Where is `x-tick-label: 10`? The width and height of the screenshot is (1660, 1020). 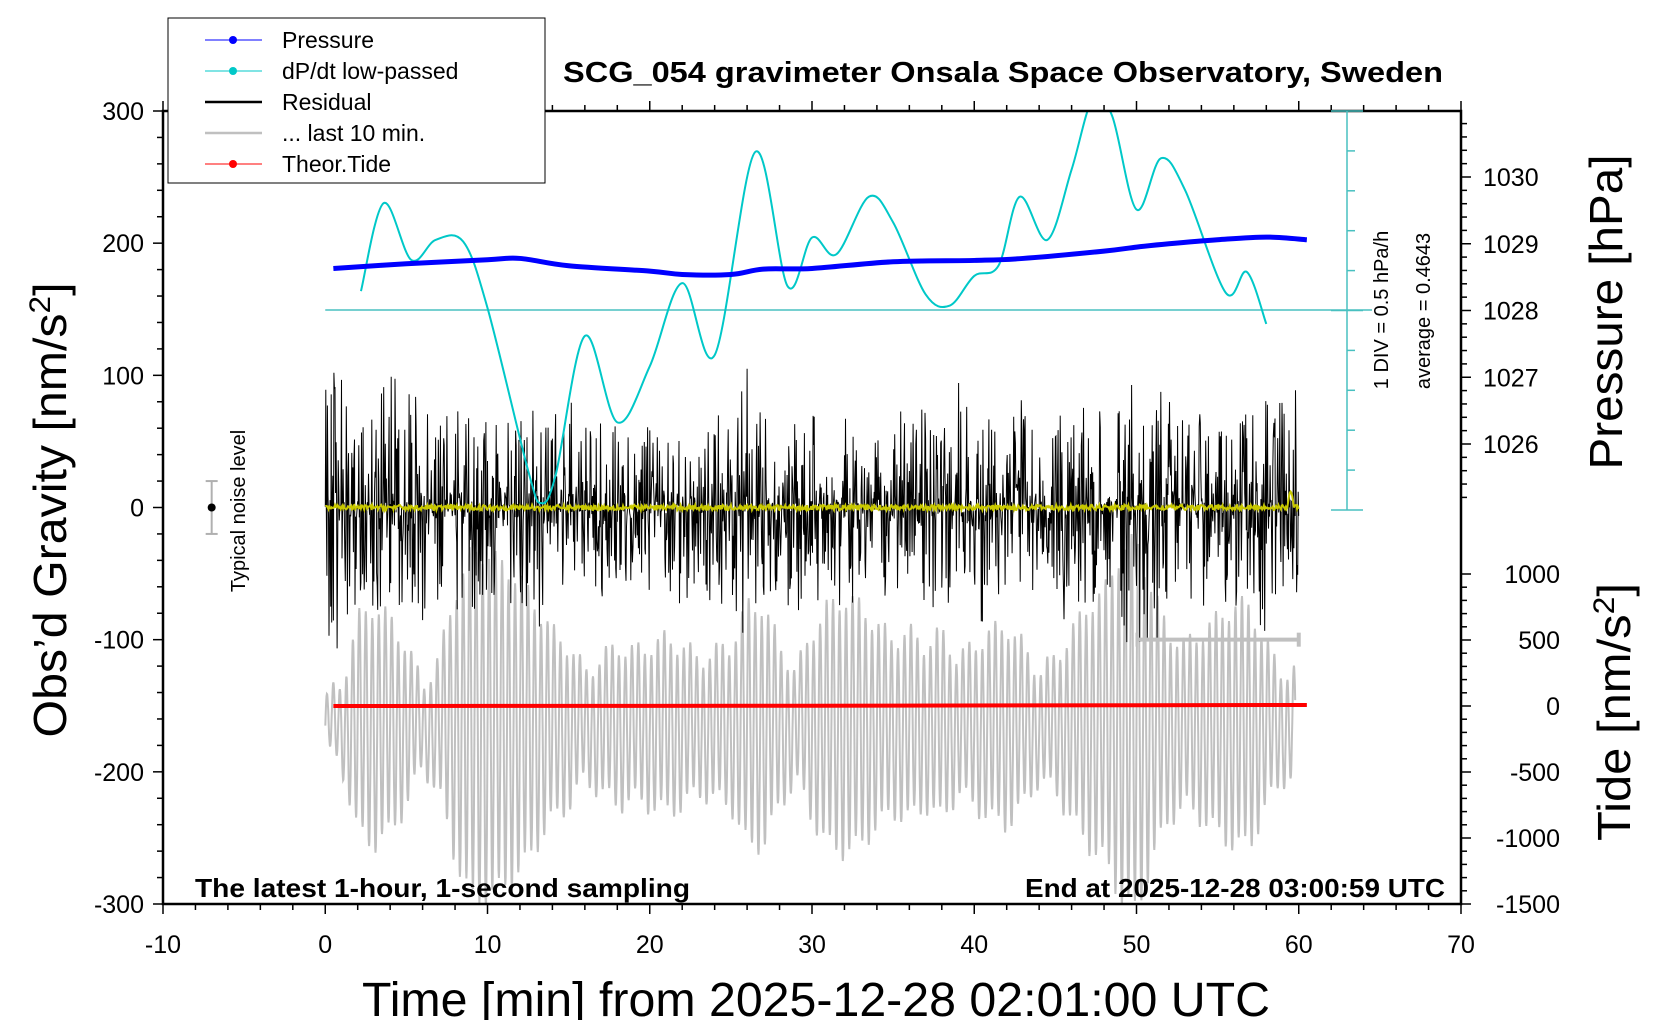
x-tick-label: 10 is located at coordinates (488, 945).